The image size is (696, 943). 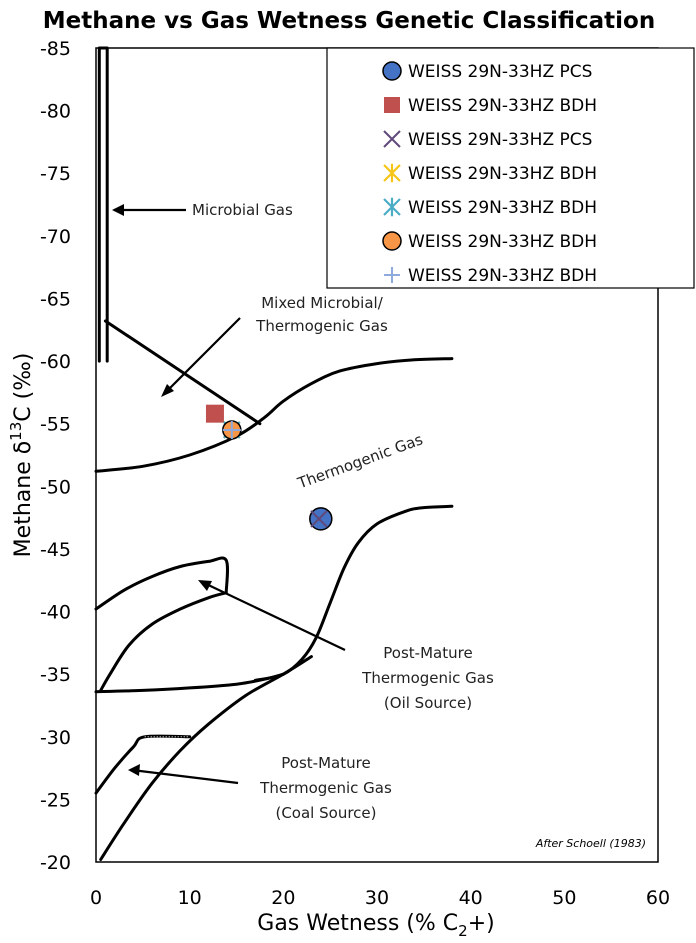 What do you see at coordinates (427, 653) in the screenshot?
I see `annotation-oil-1: Post-Mature` at bounding box center [427, 653].